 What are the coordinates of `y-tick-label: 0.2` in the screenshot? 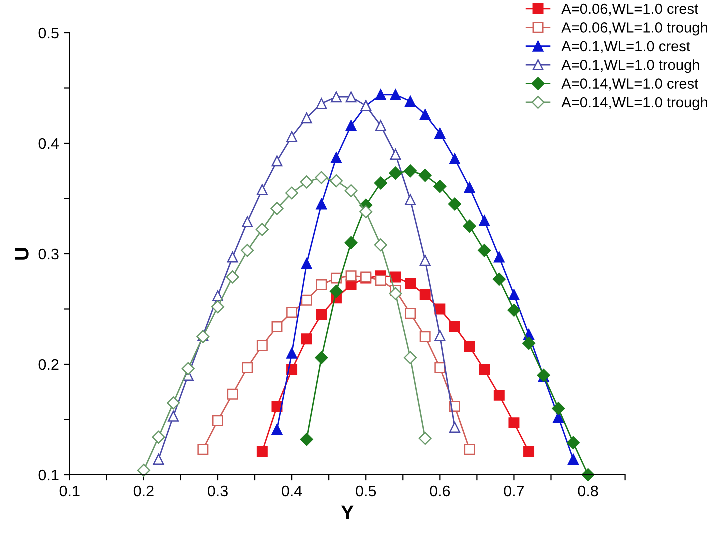 It's located at (48, 364).